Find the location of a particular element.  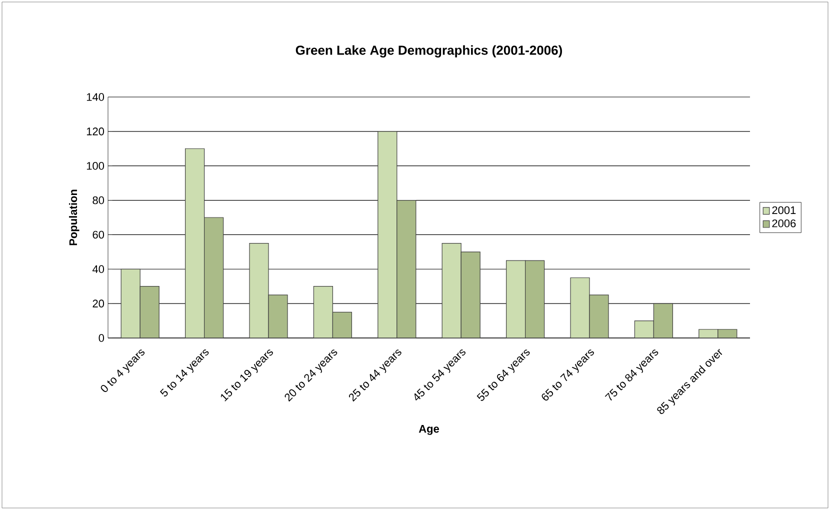

y-tick-label: 140 is located at coordinates (95, 97).